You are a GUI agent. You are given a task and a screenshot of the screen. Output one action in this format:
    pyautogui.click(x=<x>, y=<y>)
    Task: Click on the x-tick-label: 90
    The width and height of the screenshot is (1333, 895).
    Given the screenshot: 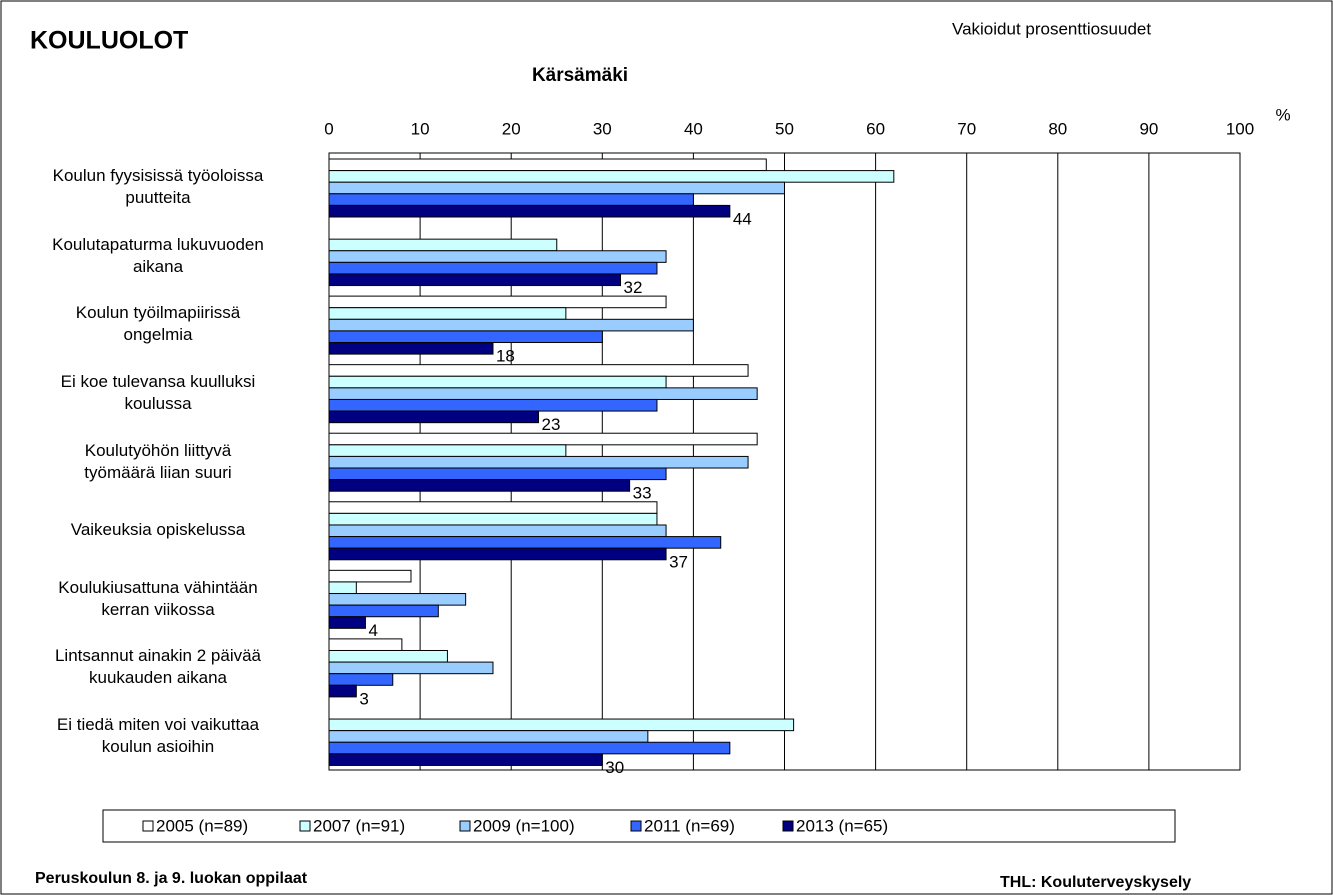 What is the action you would take?
    pyautogui.click(x=1148, y=128)
    